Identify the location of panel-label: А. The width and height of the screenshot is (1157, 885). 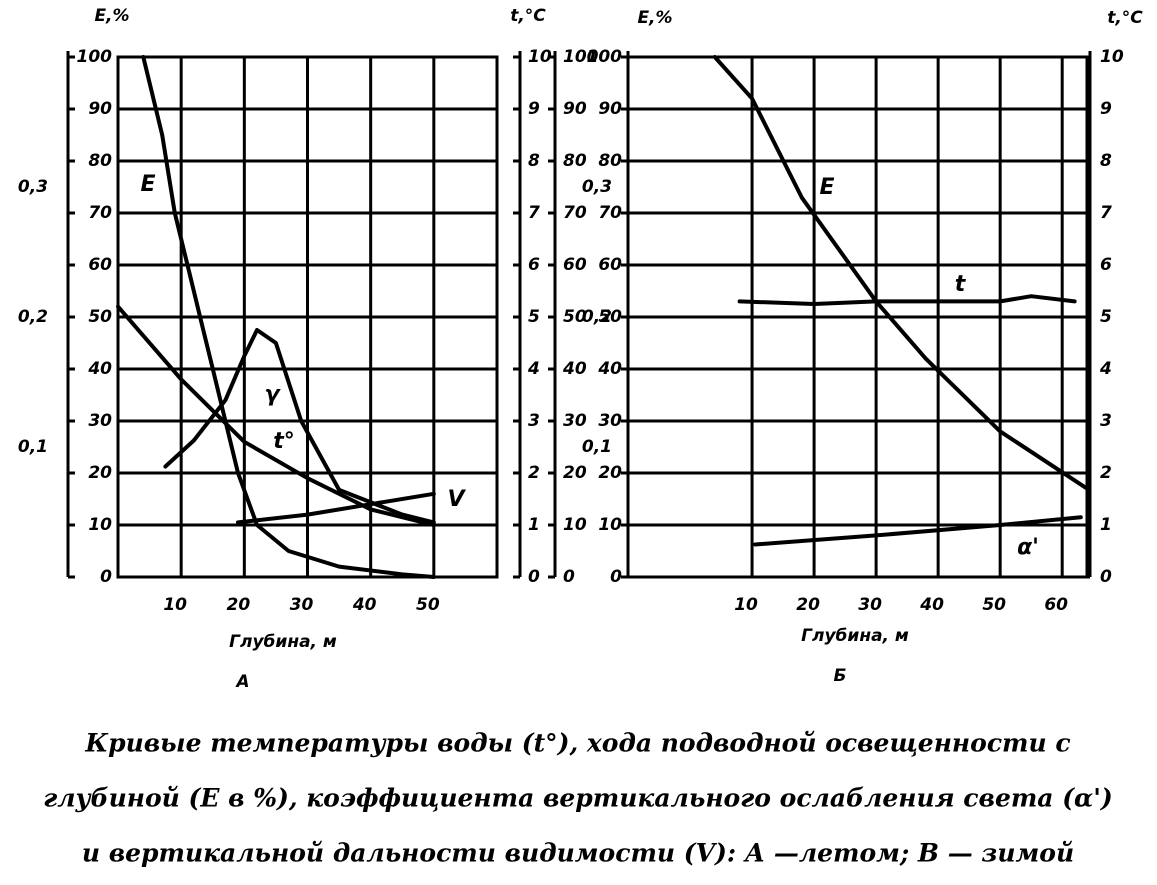
(241, 682).